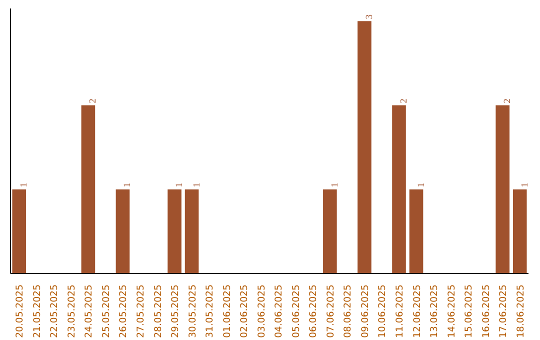  What do you see at coordinates (417, 311) in the screenshot?
I see `x-tick-label: 12.06.2025` at bounding box center [417, 311].